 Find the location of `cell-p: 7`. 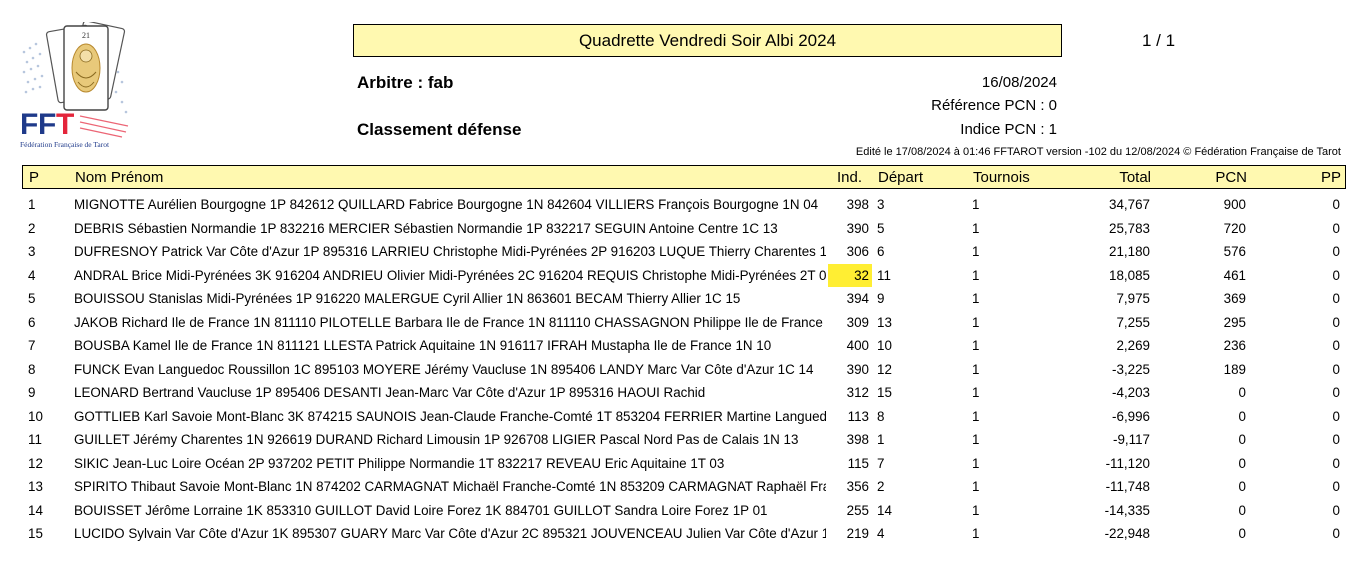

cell-p: 7 is located at coordinates (32, 345).